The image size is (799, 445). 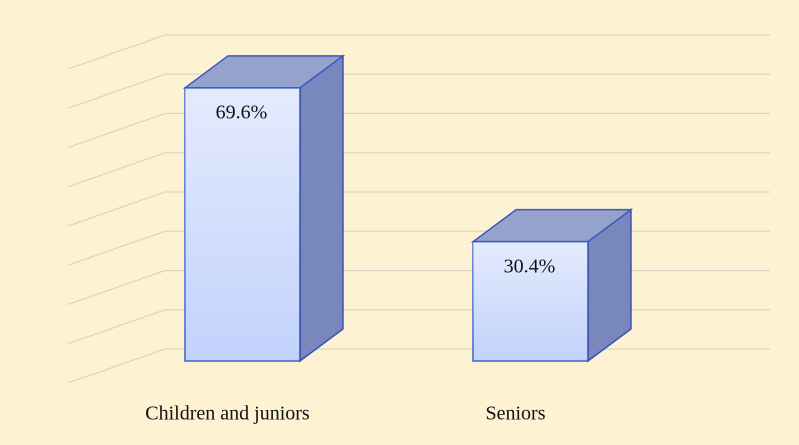 What do you see at coordinates (242, 112) in the screenshot?
I see `data-label: 69.6%` at bounding box center [242, 112].